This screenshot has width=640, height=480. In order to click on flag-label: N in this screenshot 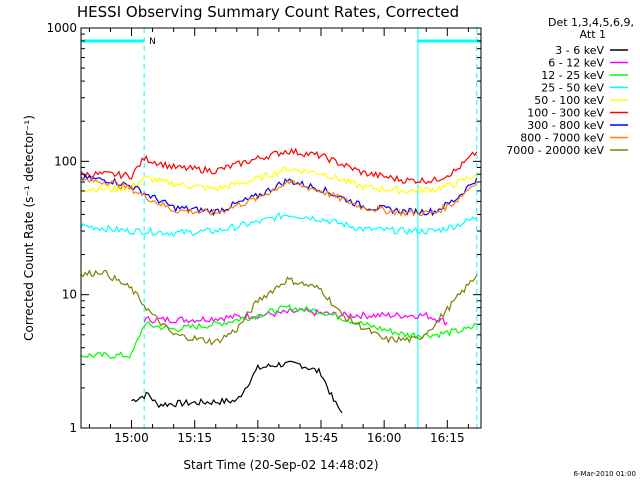, I will do `click(152, 42)`.